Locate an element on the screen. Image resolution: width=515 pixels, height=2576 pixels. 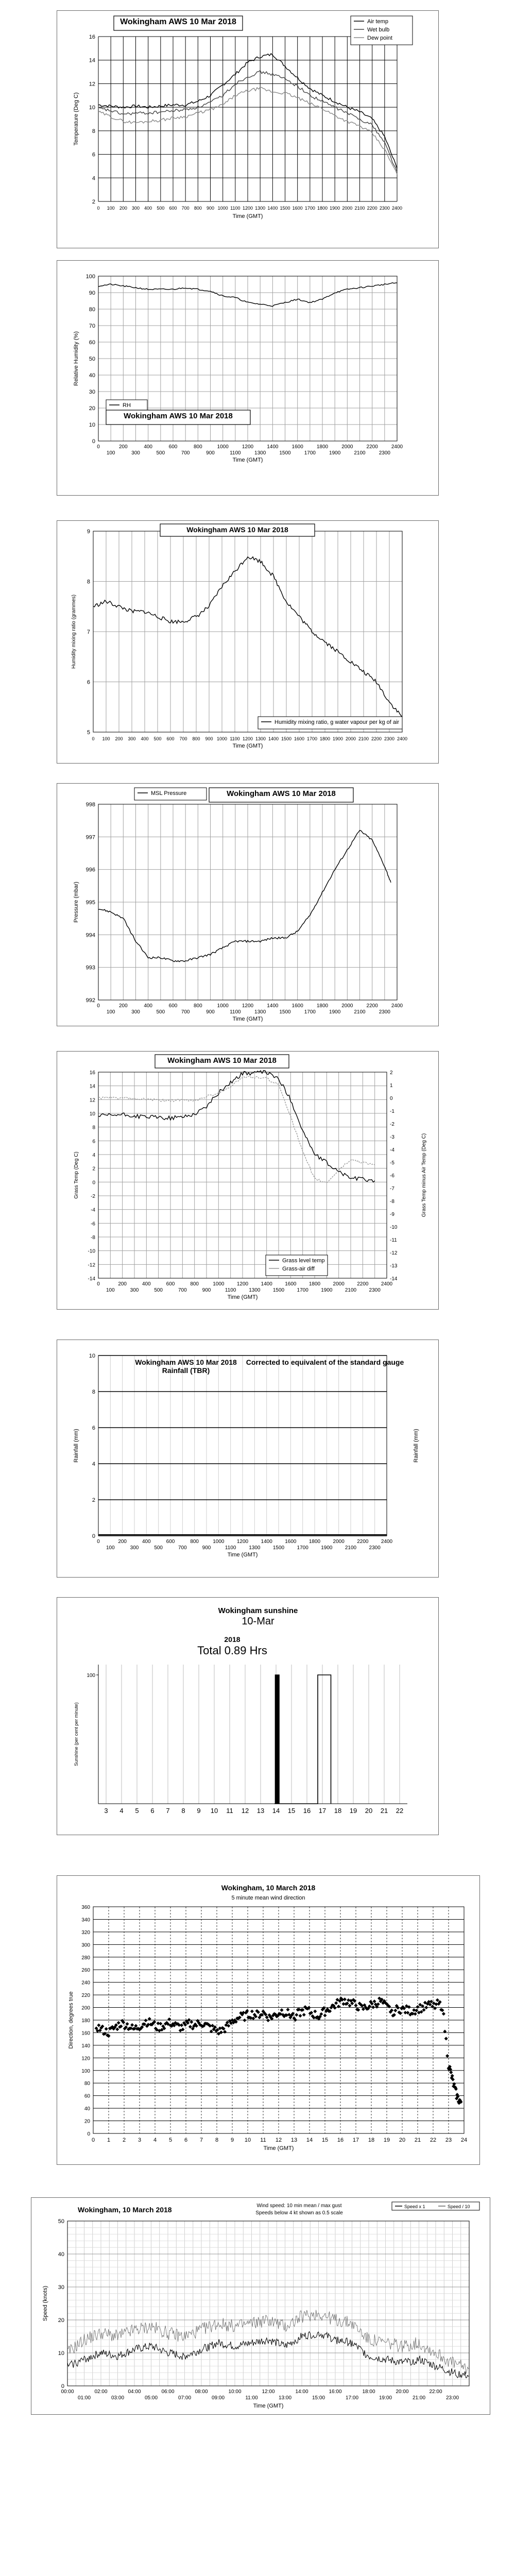
chart-subtitle: Rainfall (TBR) is located at coordinates (186, 1370).